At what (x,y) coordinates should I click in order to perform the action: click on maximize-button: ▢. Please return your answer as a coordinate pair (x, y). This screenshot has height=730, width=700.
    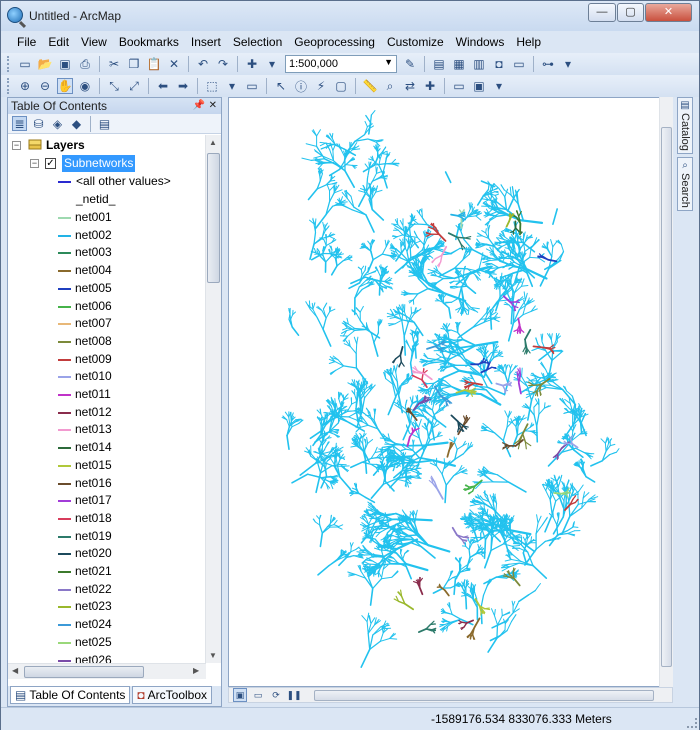
    Looking at the image, I should click on (630, 12).